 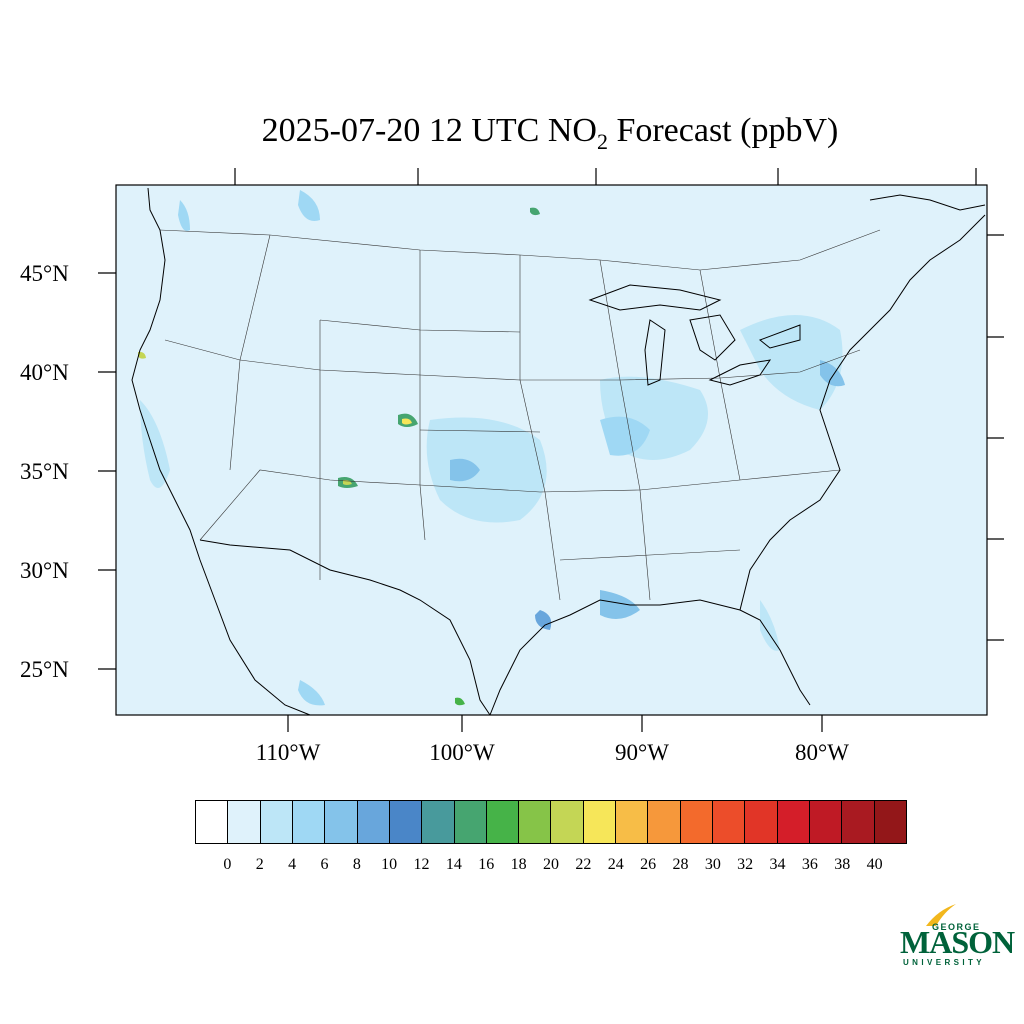 What do you see at coordinates (44, 570) in the screenshot?
I see `lat-label: 30°N` at bounding box center [44, 570].